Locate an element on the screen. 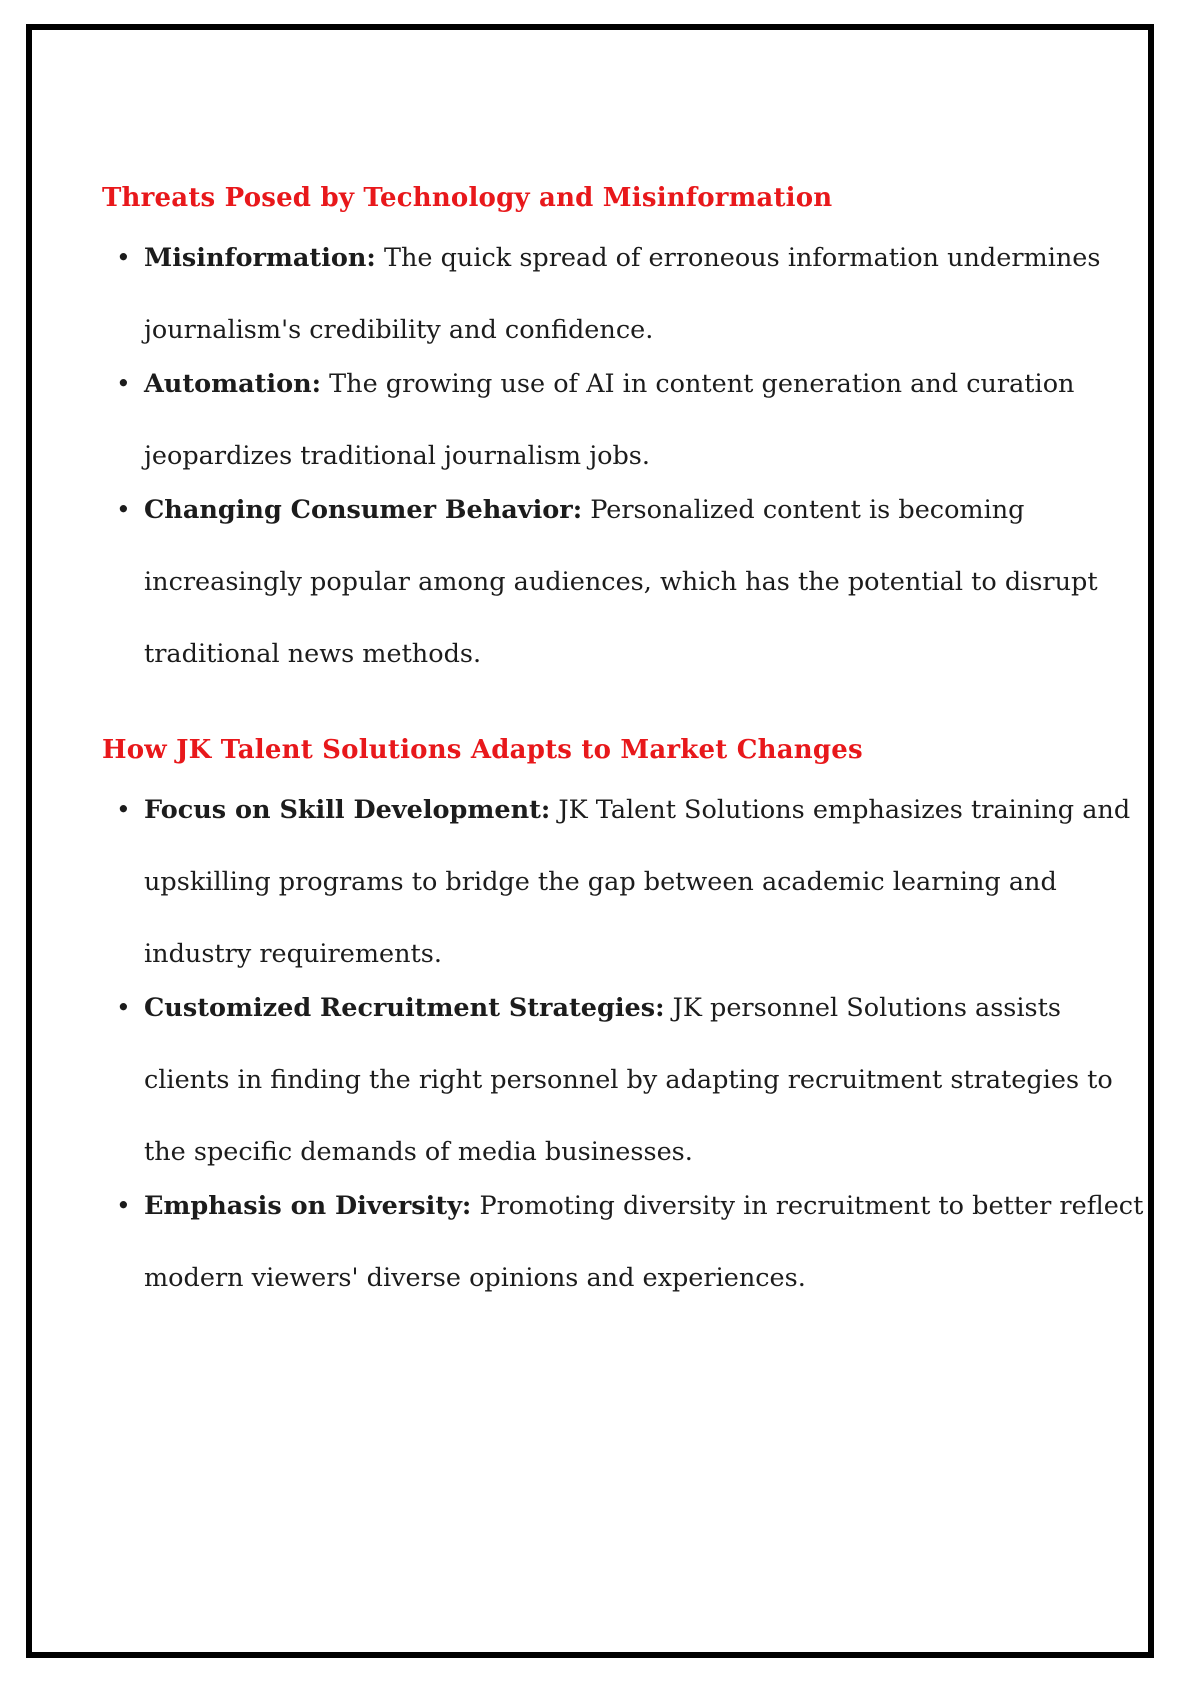 Image resolution: width=1190 pixels, height=1684 pixels. item-term: Automation: is located at coordinates (233, 384).